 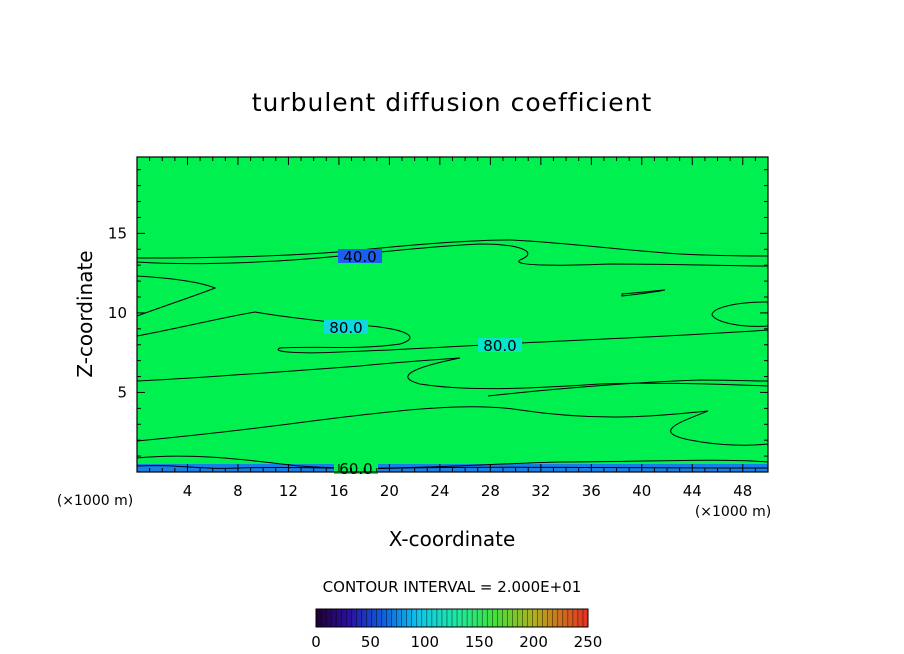 What do you see at coordinates (95, 501) in the screenshot?
I see `x-axis-left-unit: (×1000 m)` at bounding box center [95, 501].